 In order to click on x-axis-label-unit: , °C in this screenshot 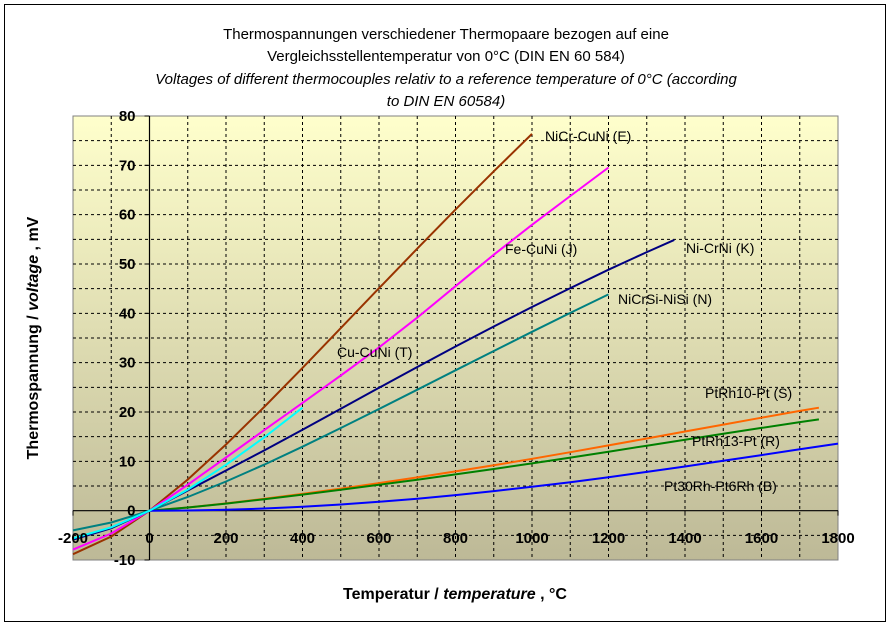, I will do `click(552, 594)`.